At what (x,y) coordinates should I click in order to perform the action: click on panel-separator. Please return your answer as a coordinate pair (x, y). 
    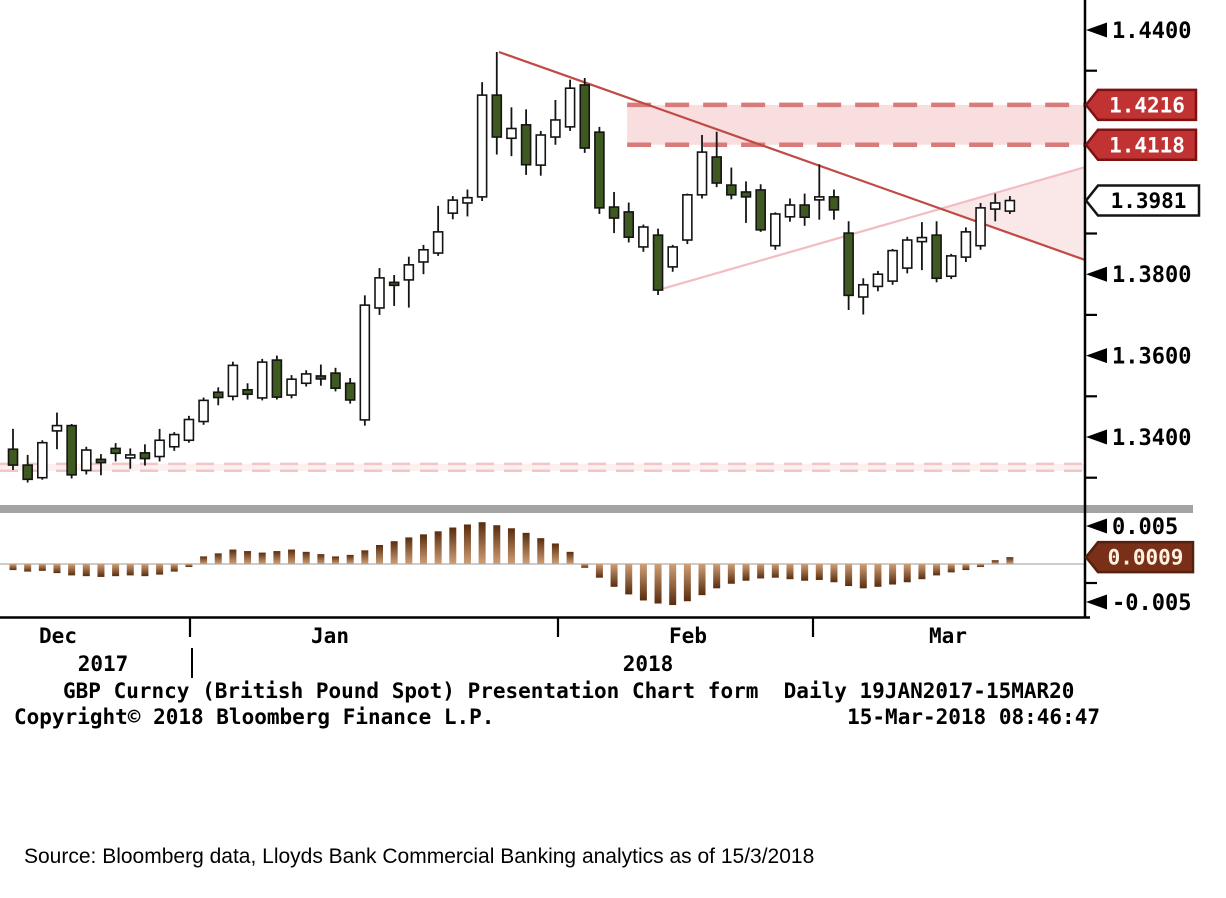
    Looking at the image, I should click on (596, 509).